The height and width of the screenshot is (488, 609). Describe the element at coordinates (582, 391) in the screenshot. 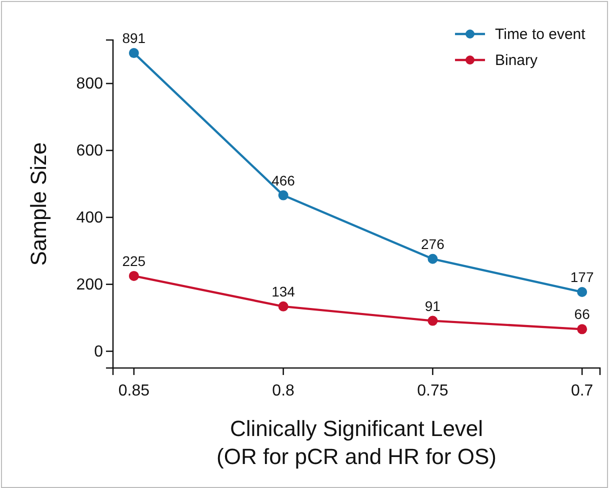

I see `x-tick-label: 0.7` at that location.